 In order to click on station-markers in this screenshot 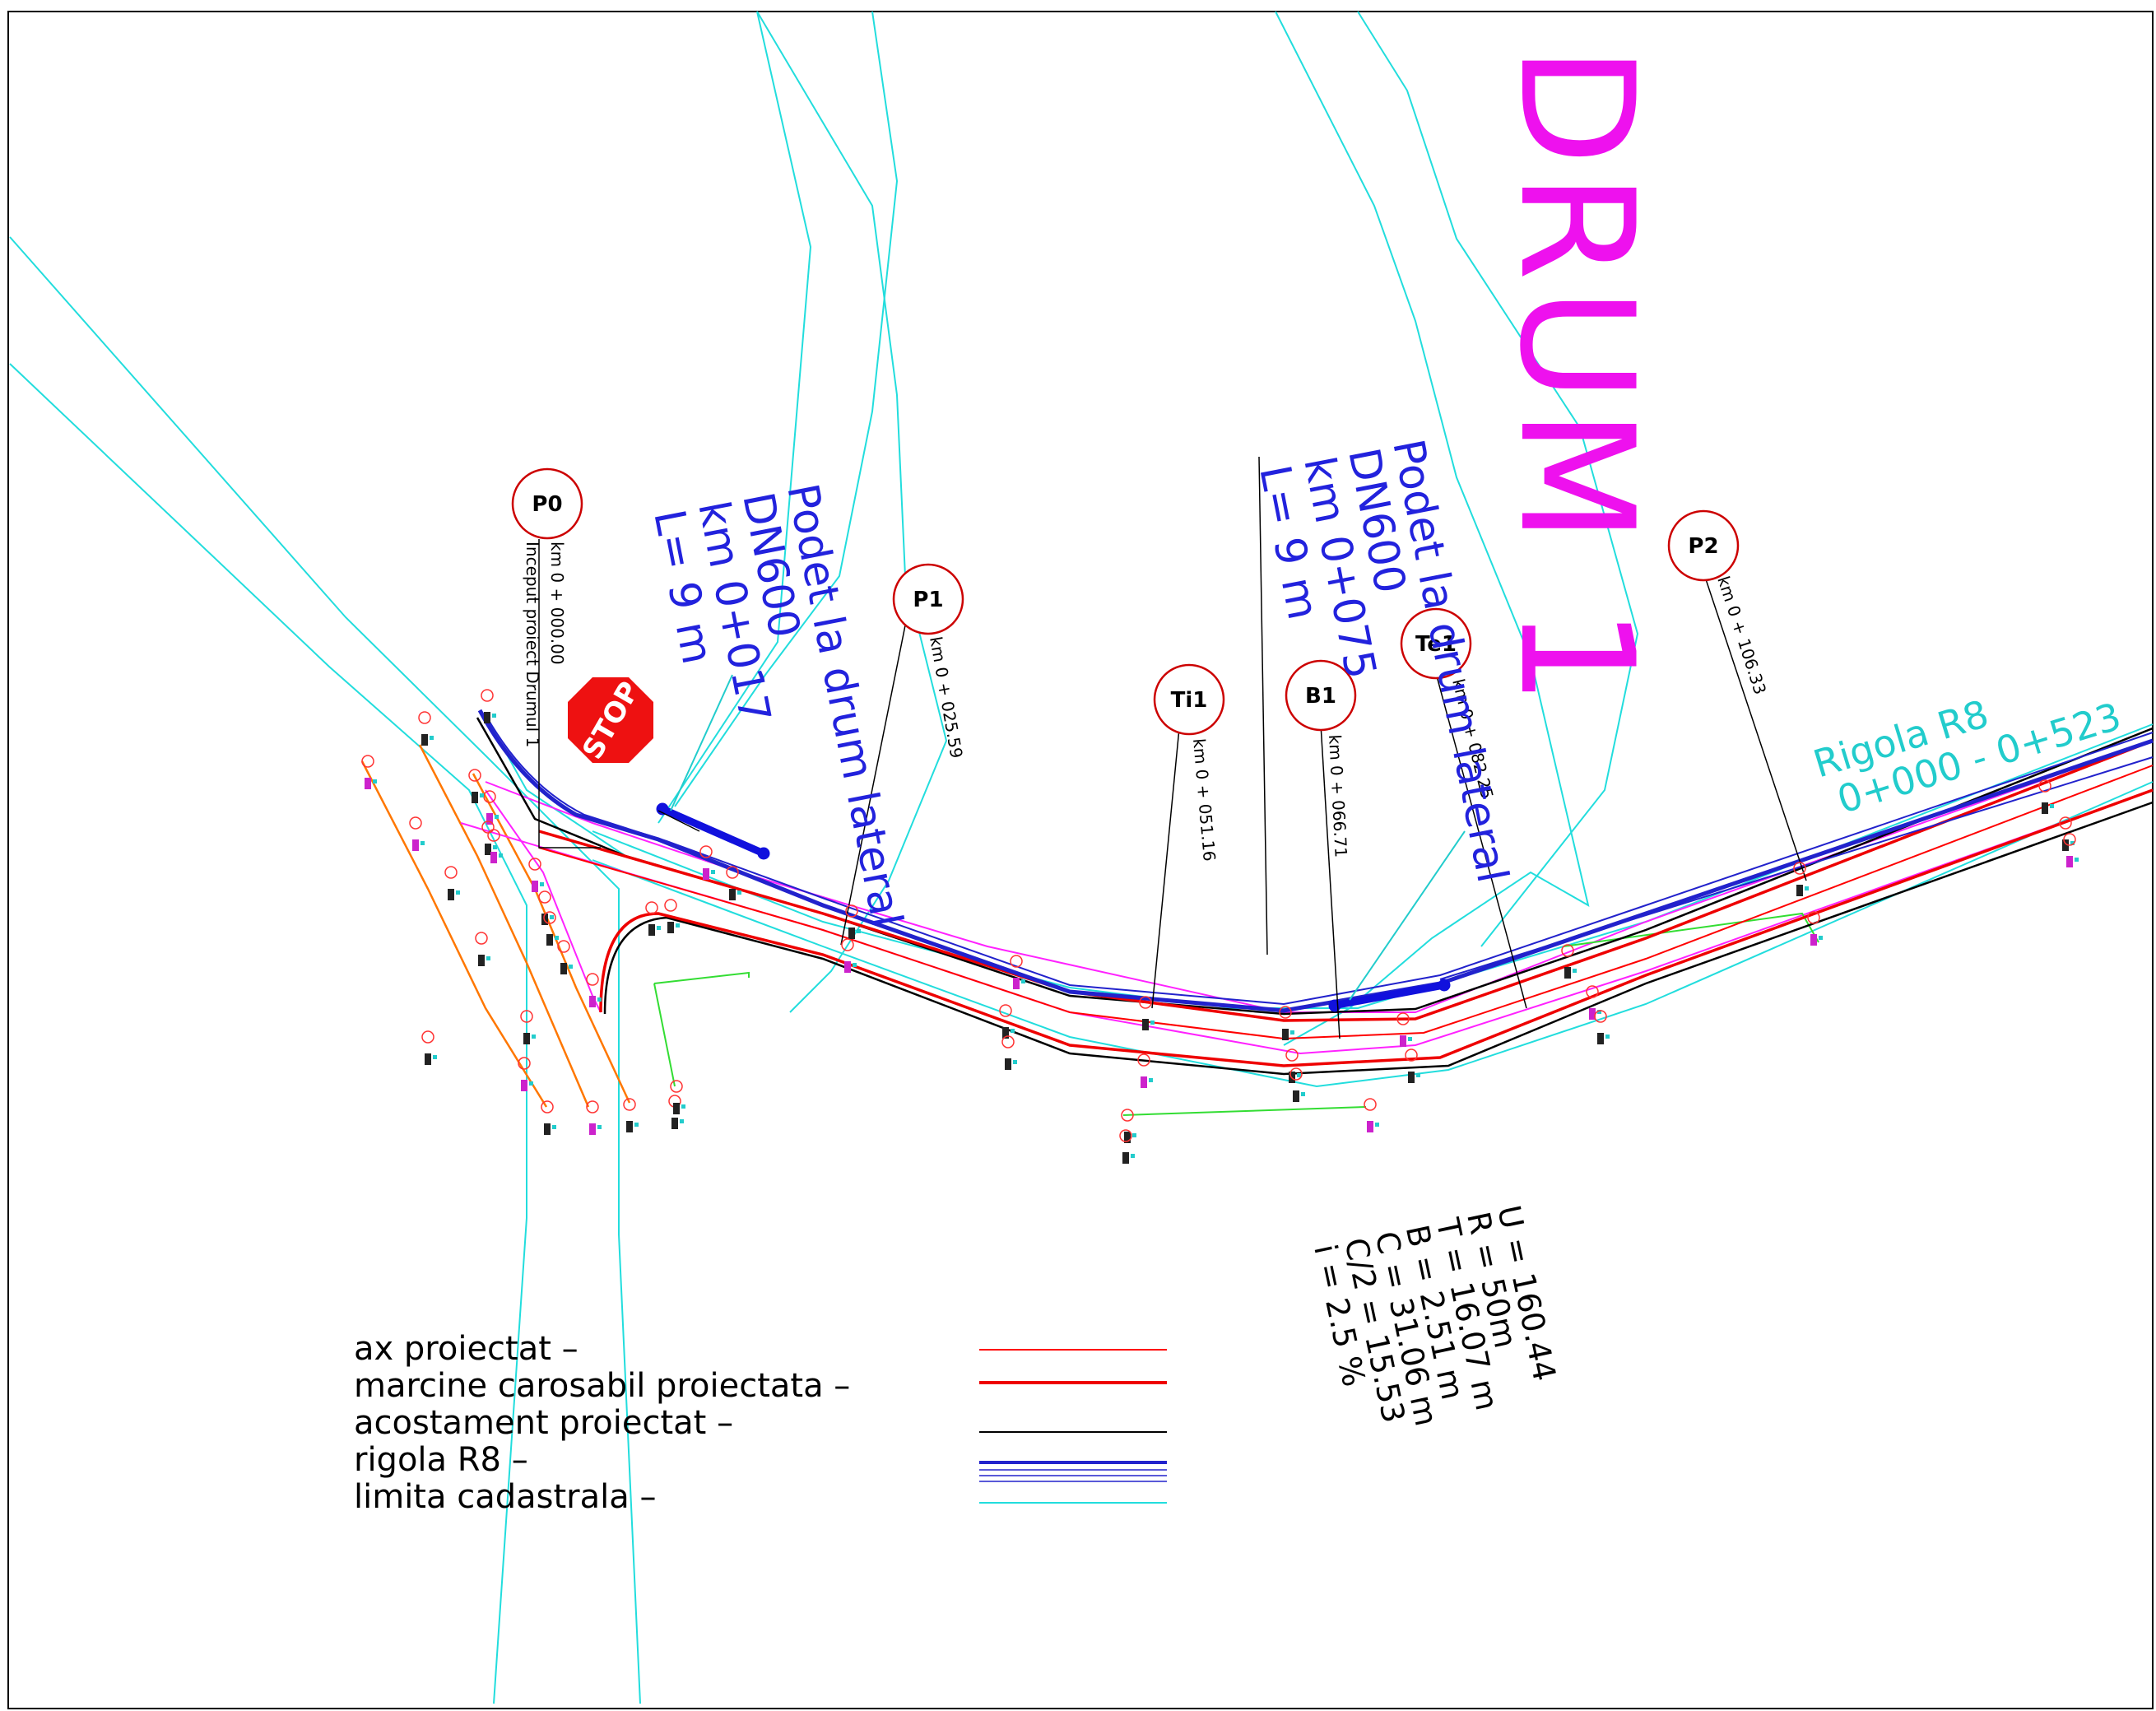, I will do `click(1125, 601)`.